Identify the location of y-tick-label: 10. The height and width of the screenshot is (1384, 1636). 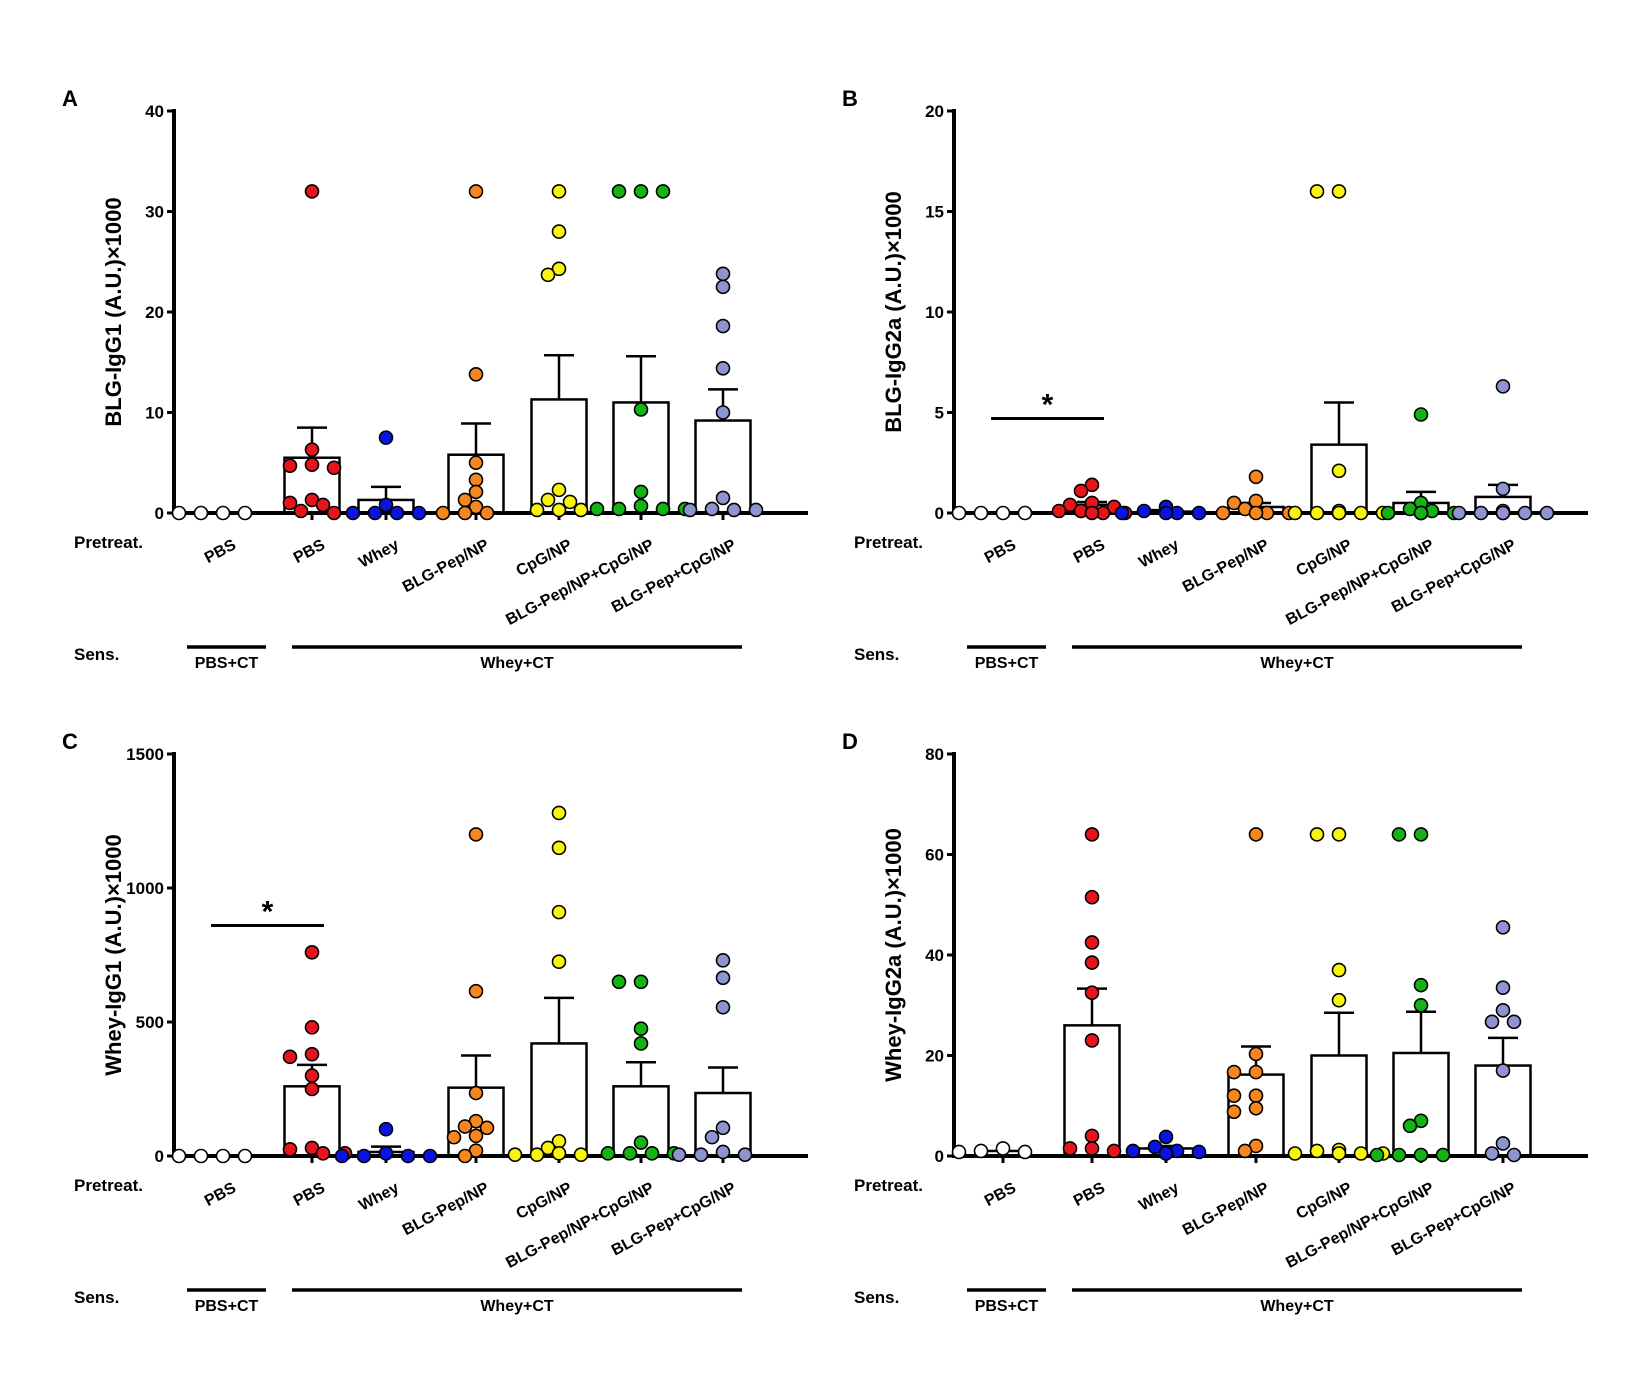
(154, 413).